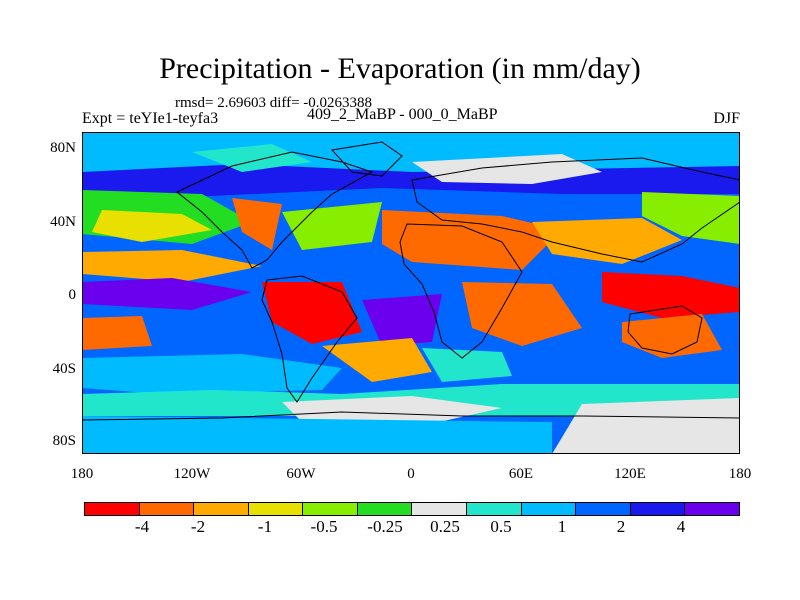  I want to click on y-tick-label: 80S, so click(64, 441).